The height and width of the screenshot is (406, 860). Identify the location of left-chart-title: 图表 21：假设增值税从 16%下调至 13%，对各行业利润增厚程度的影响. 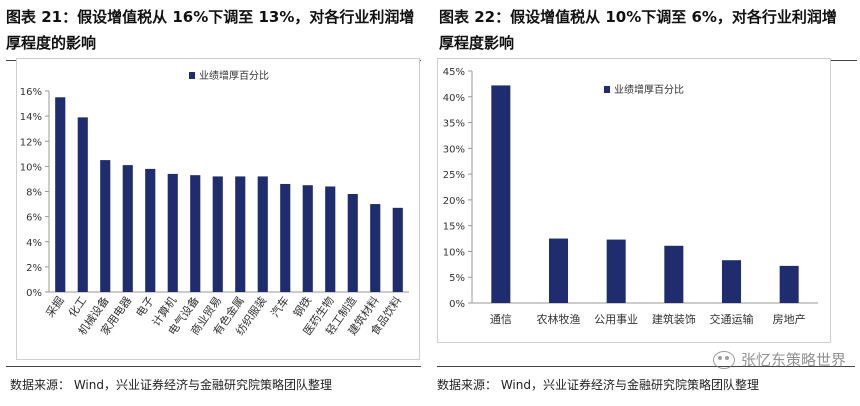
(210, 30).